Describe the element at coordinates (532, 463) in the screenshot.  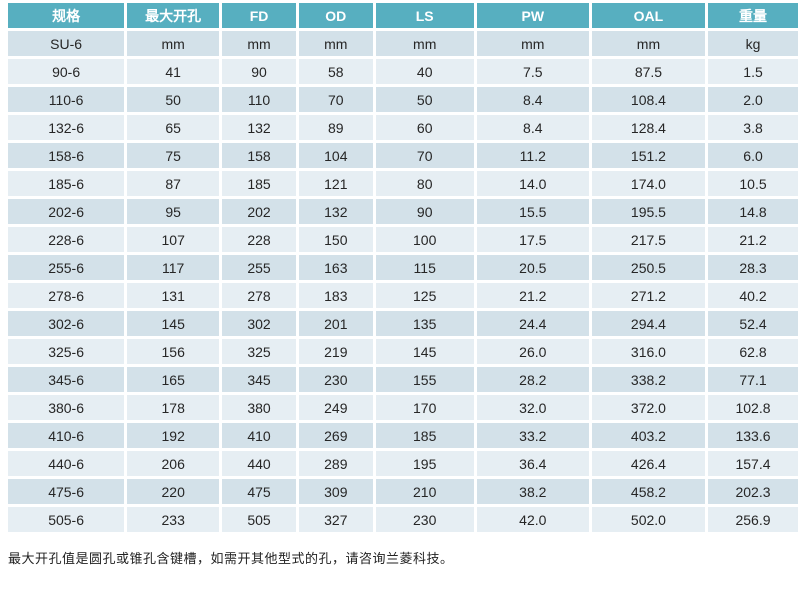
I see `table-cell: 36.4` at that location.